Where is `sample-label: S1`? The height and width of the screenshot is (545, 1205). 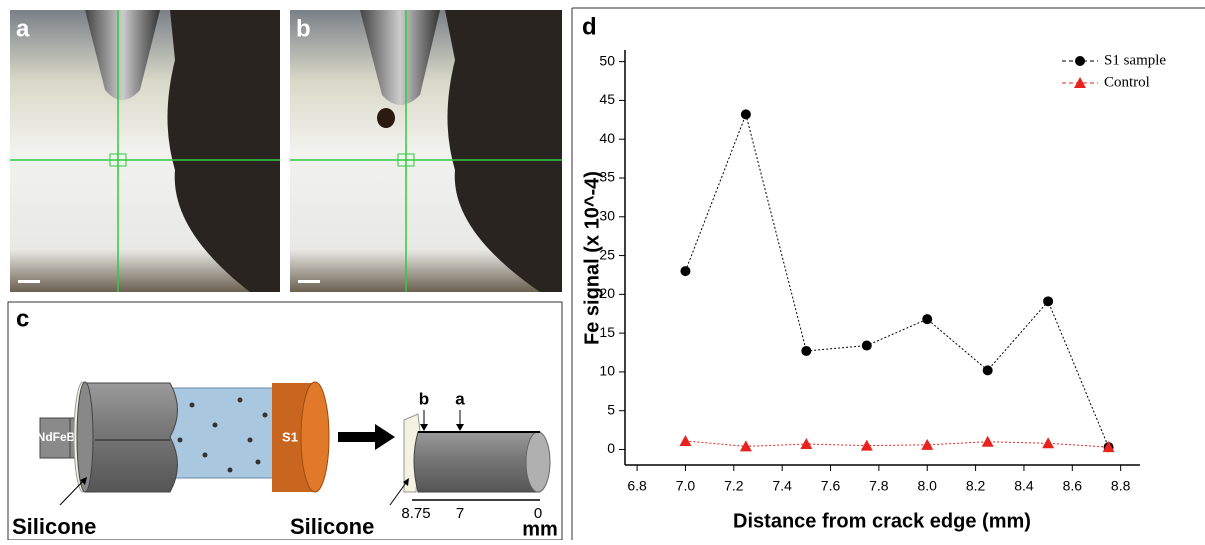 sample-label: S1 is located at coordinates (290, 436).